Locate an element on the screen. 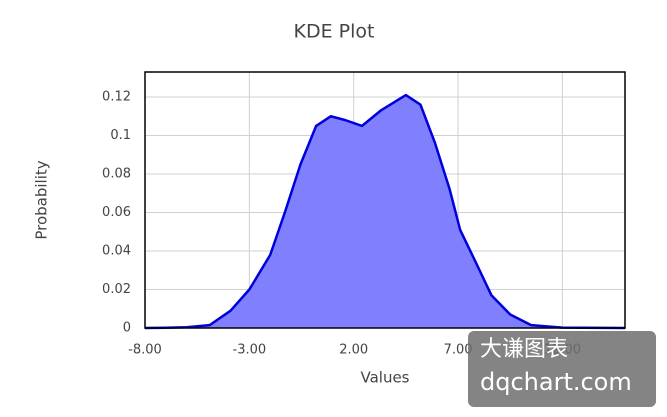  x-tick-label: 2.00 is located at coordinates (353, 350).